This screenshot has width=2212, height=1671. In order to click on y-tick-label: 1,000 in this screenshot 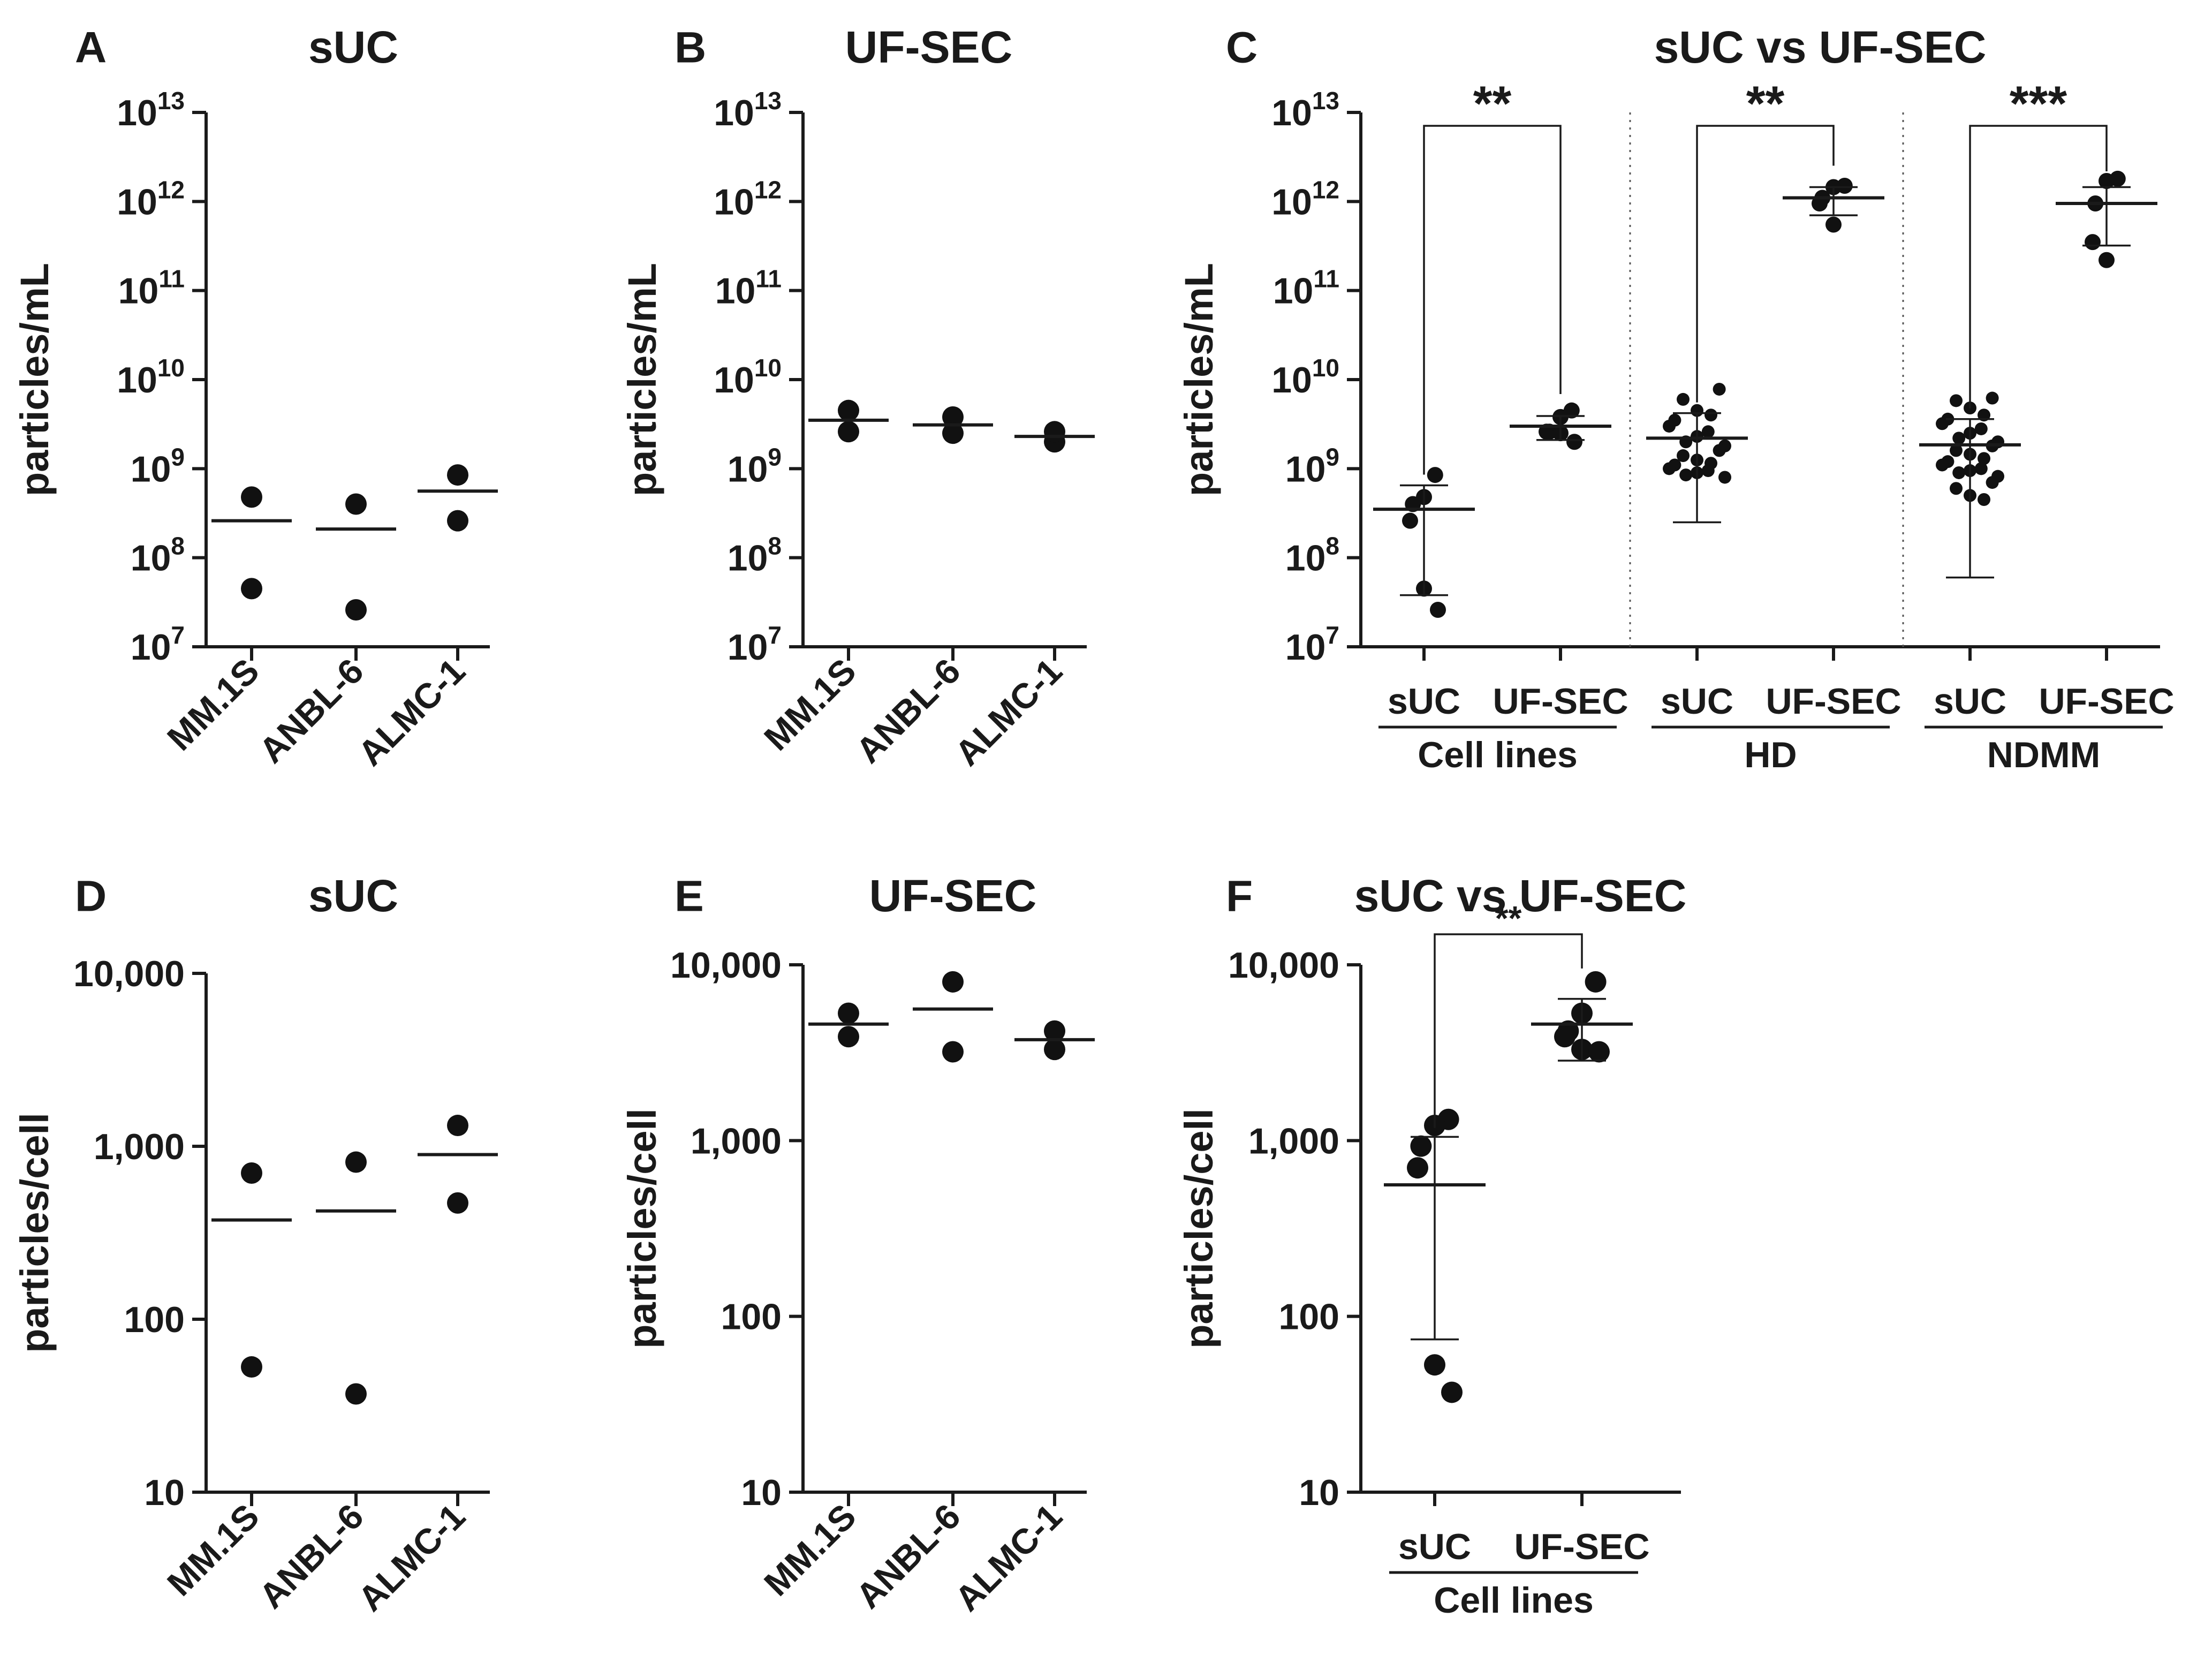, I will do `click(737, 1141)`.